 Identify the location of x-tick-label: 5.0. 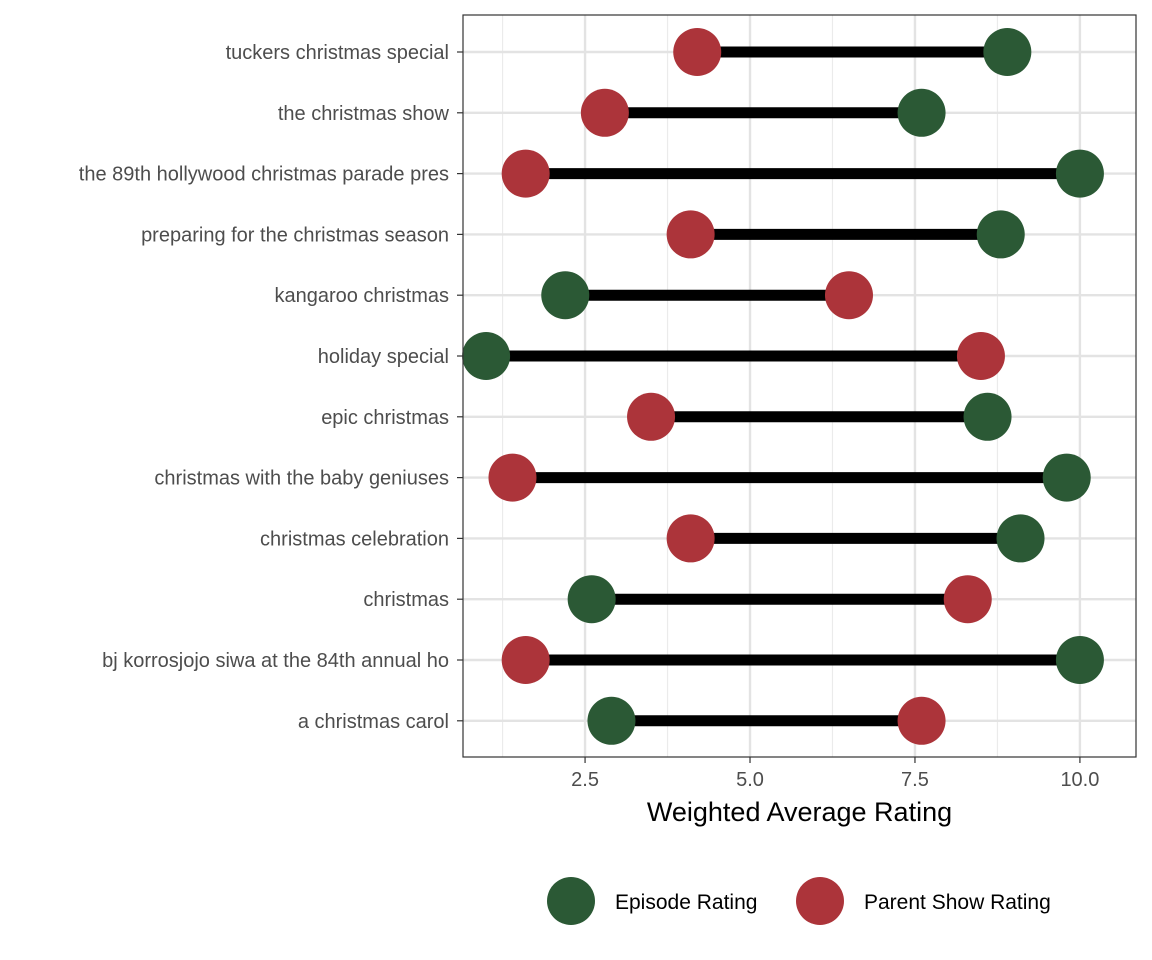
(750, 780).